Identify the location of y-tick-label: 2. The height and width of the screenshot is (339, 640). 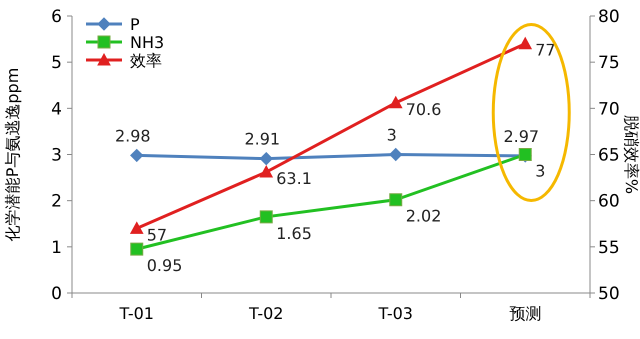
(56, 202).